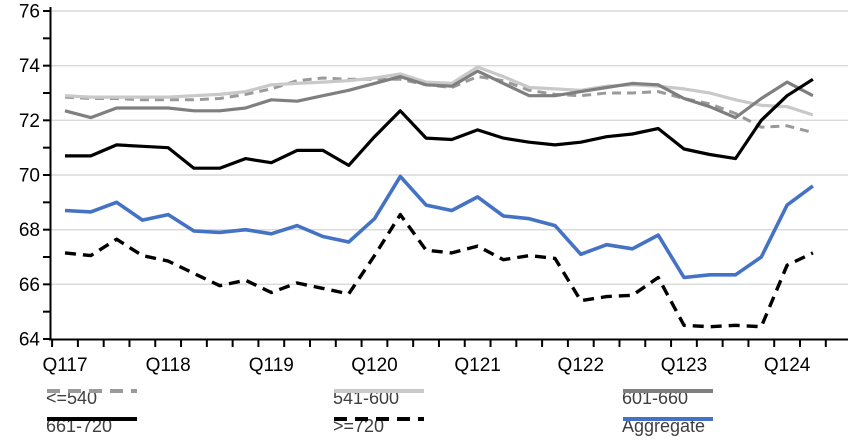 The height and width of the screenshot is (442, 852). I want to click on x-tick-label: Q121, so click(477, 365).